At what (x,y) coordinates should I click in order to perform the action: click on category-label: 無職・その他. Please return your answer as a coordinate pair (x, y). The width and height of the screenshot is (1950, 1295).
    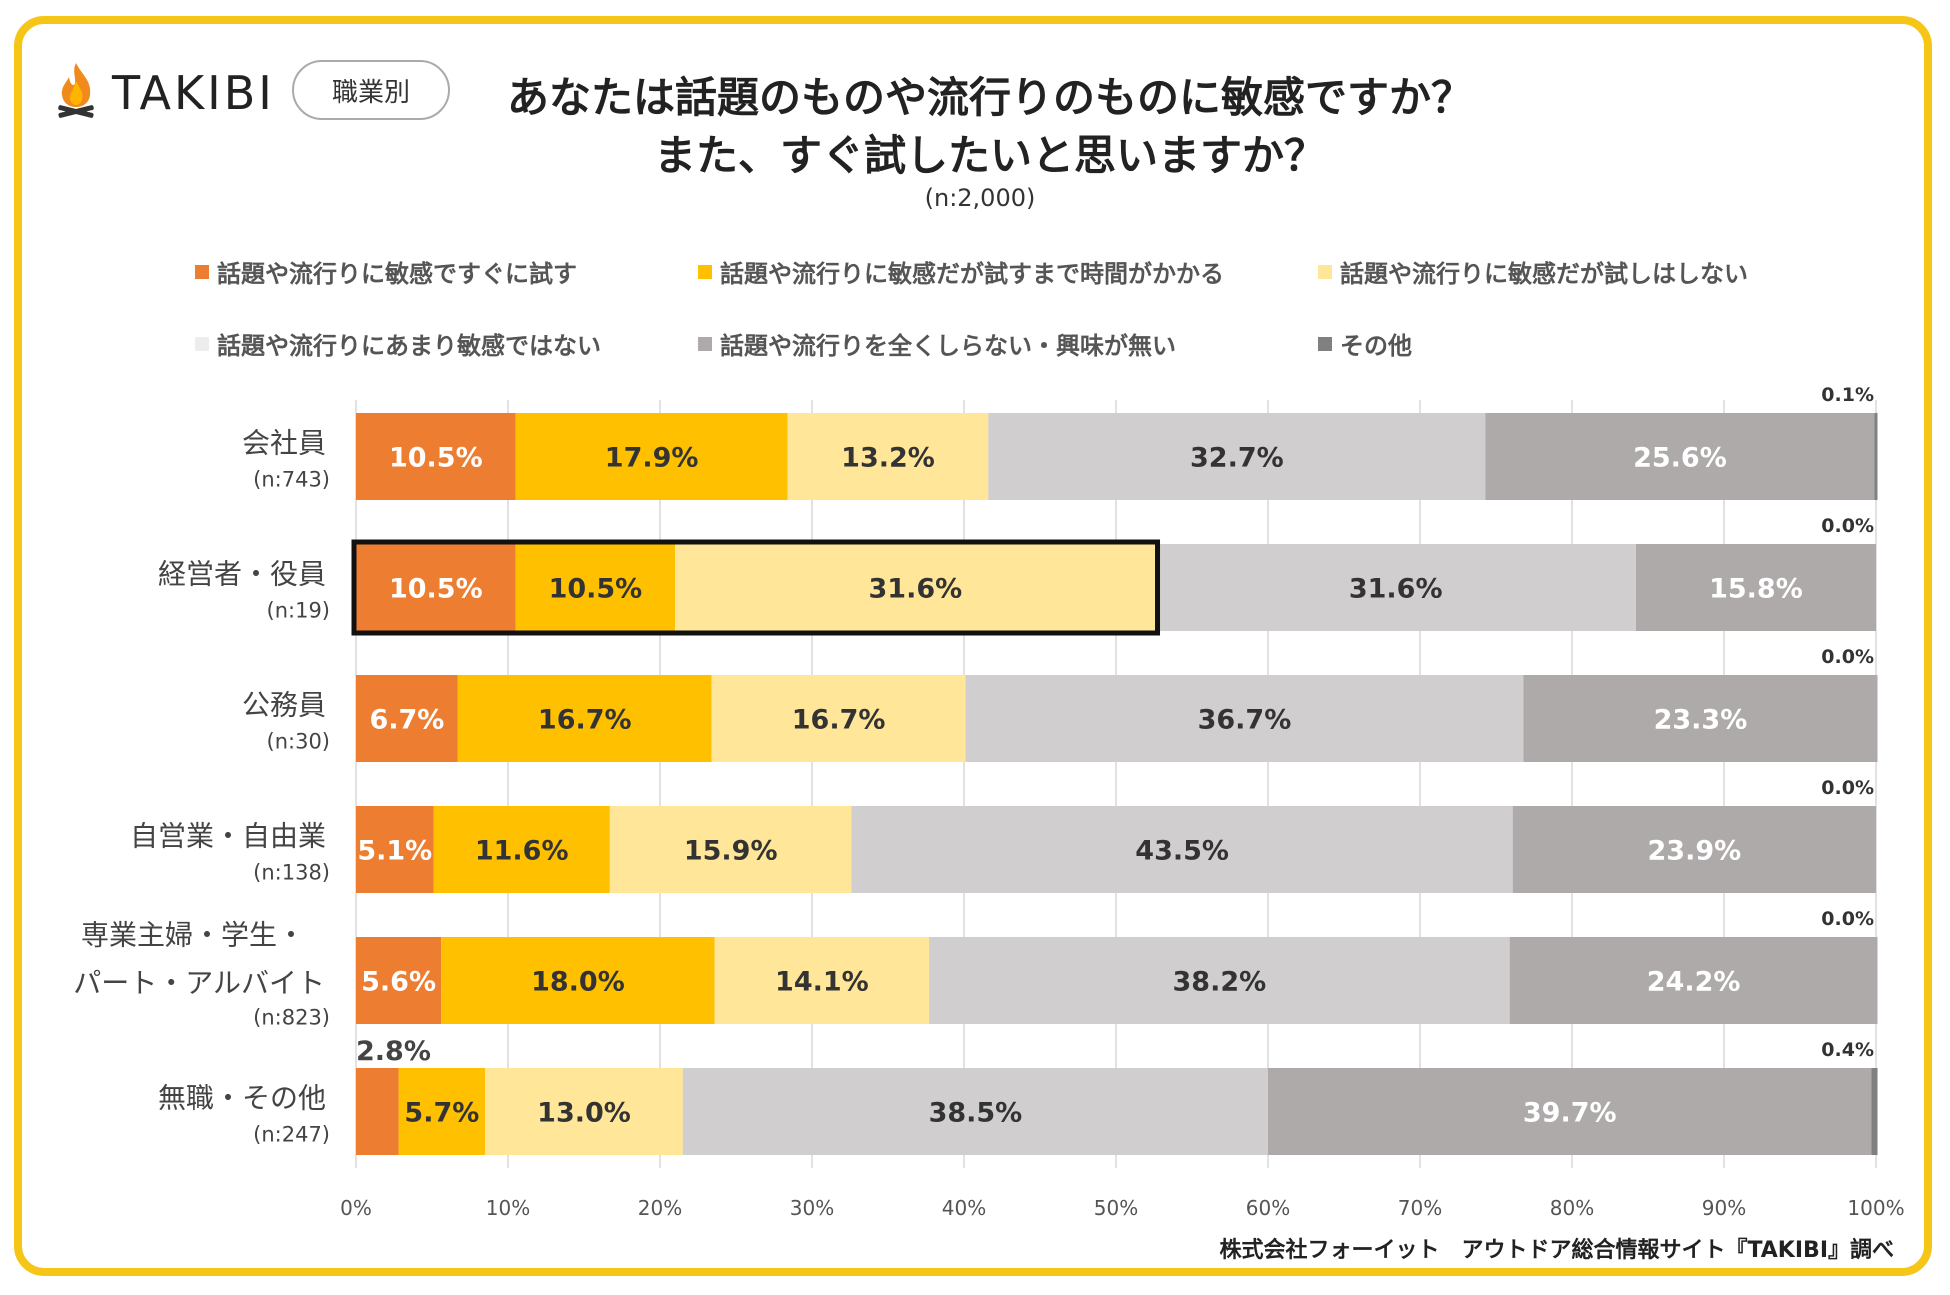
    Looking at the image, I should click on (242, 1098).